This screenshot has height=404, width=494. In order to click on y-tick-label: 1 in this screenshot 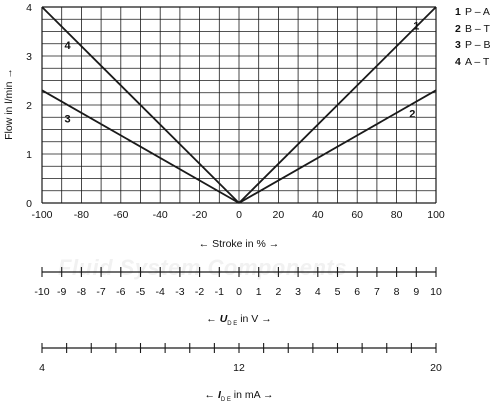, I will do `click(29, 155)`.